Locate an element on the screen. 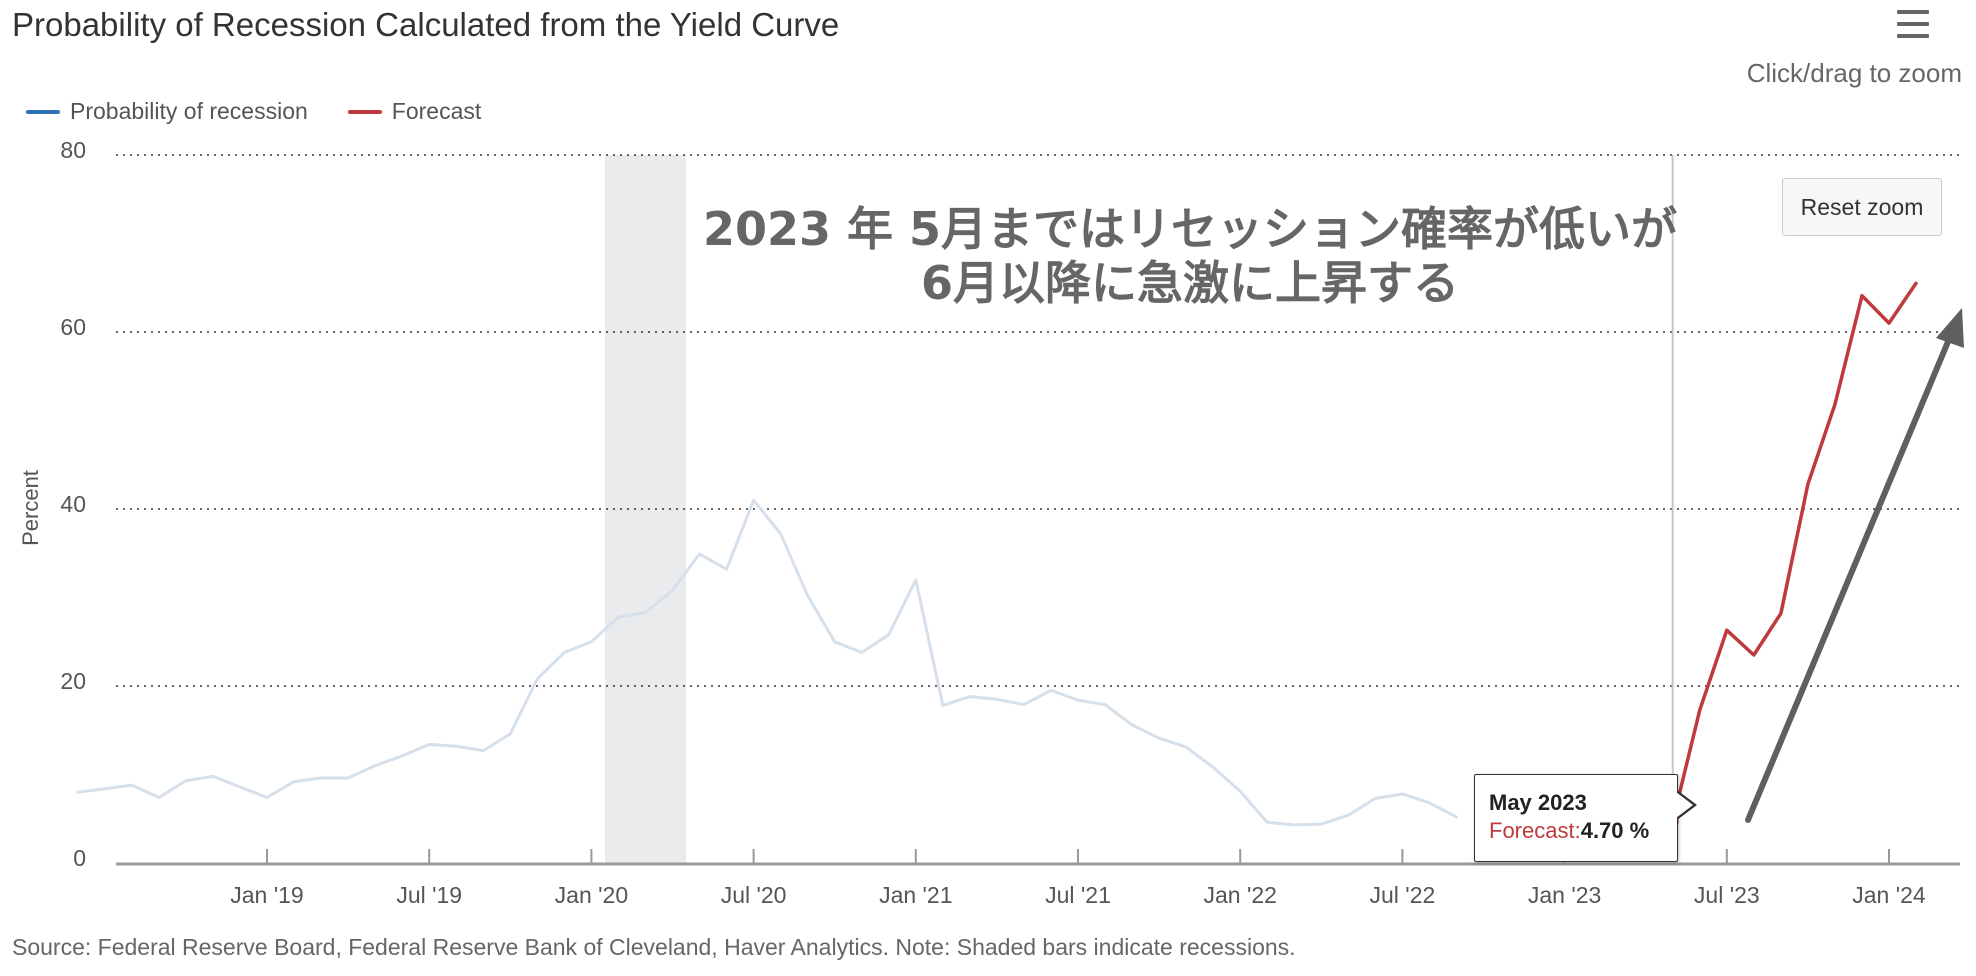  chart-legend: Probability of recession Forecast is located at coordinates (253, 111).